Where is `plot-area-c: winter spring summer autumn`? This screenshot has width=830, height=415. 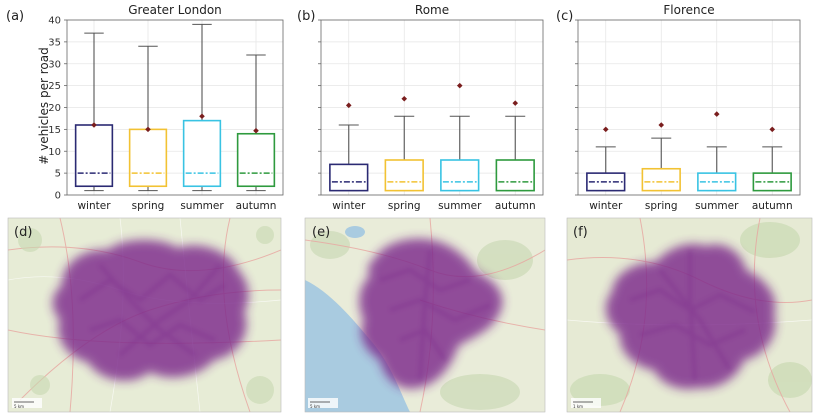 plot-area-c: winter spring summer autumn is located at coordinates (688, 115).